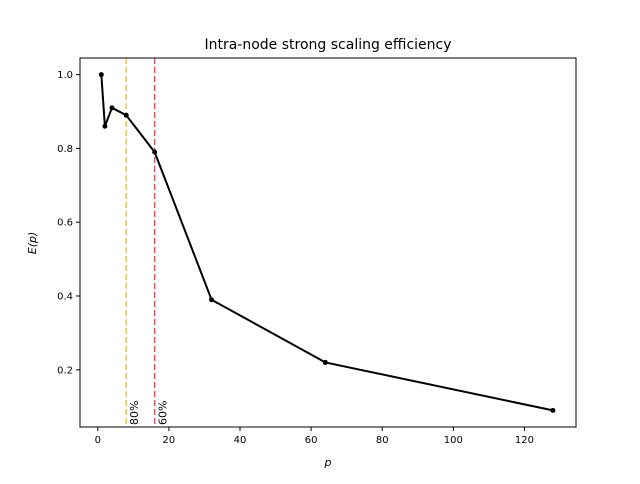 This screenshot has width=640, height=484. Describe the element at coordinates (65, 297) in the screenshot. I see `y-tick-label: 0.4` at that location.